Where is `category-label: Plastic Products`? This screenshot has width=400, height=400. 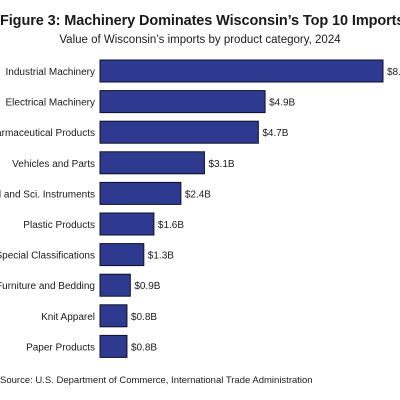 category-label: Plastic Products is located at coordinates (59, 225).